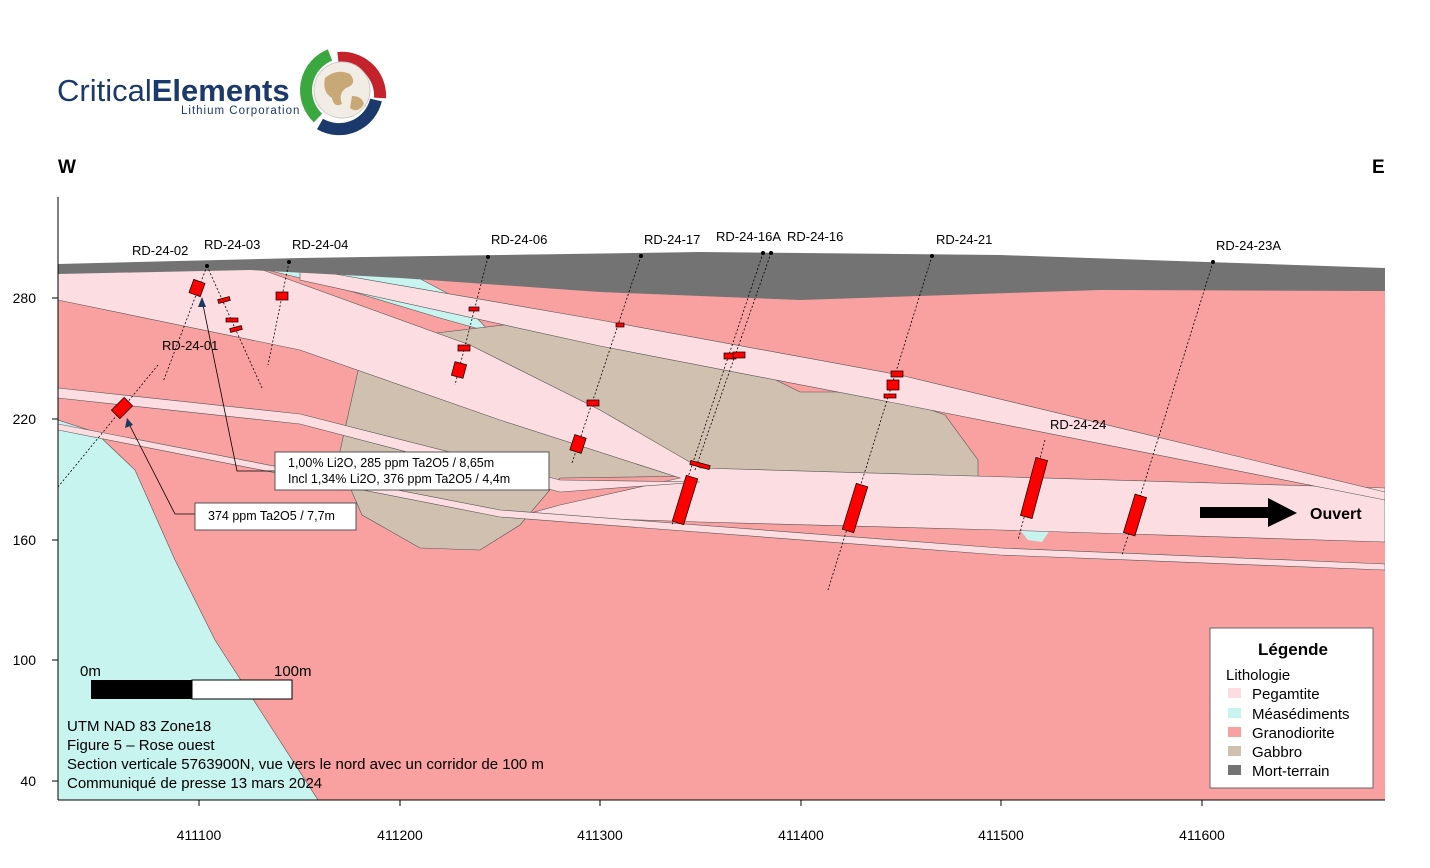 Image resolution: width=1430 pixels, height=868 pixels. Describe the element at coordinates (815, 236) in the screenshot. I see `hole-label: RD-24-16` at that location.